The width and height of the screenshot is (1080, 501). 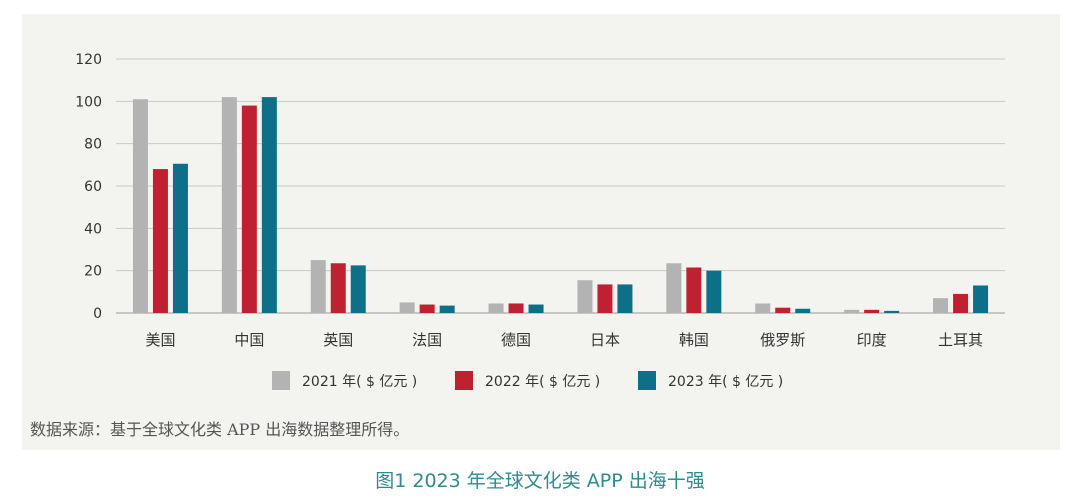 I want to click on x-category-label: 美国, so click(x=160, y=340).